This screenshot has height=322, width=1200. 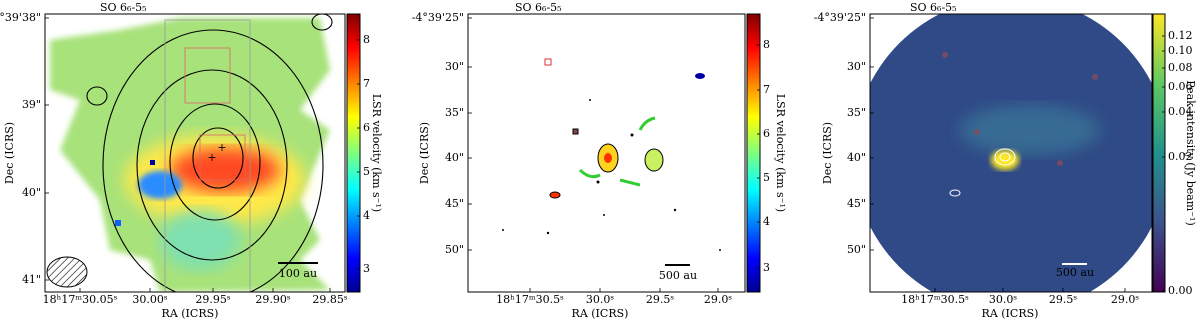 What do you see at coordinates (1180, 290) in the screenshot?
I see `colorbar-tick-label: 0.00` at bounding box center [1180, 290].